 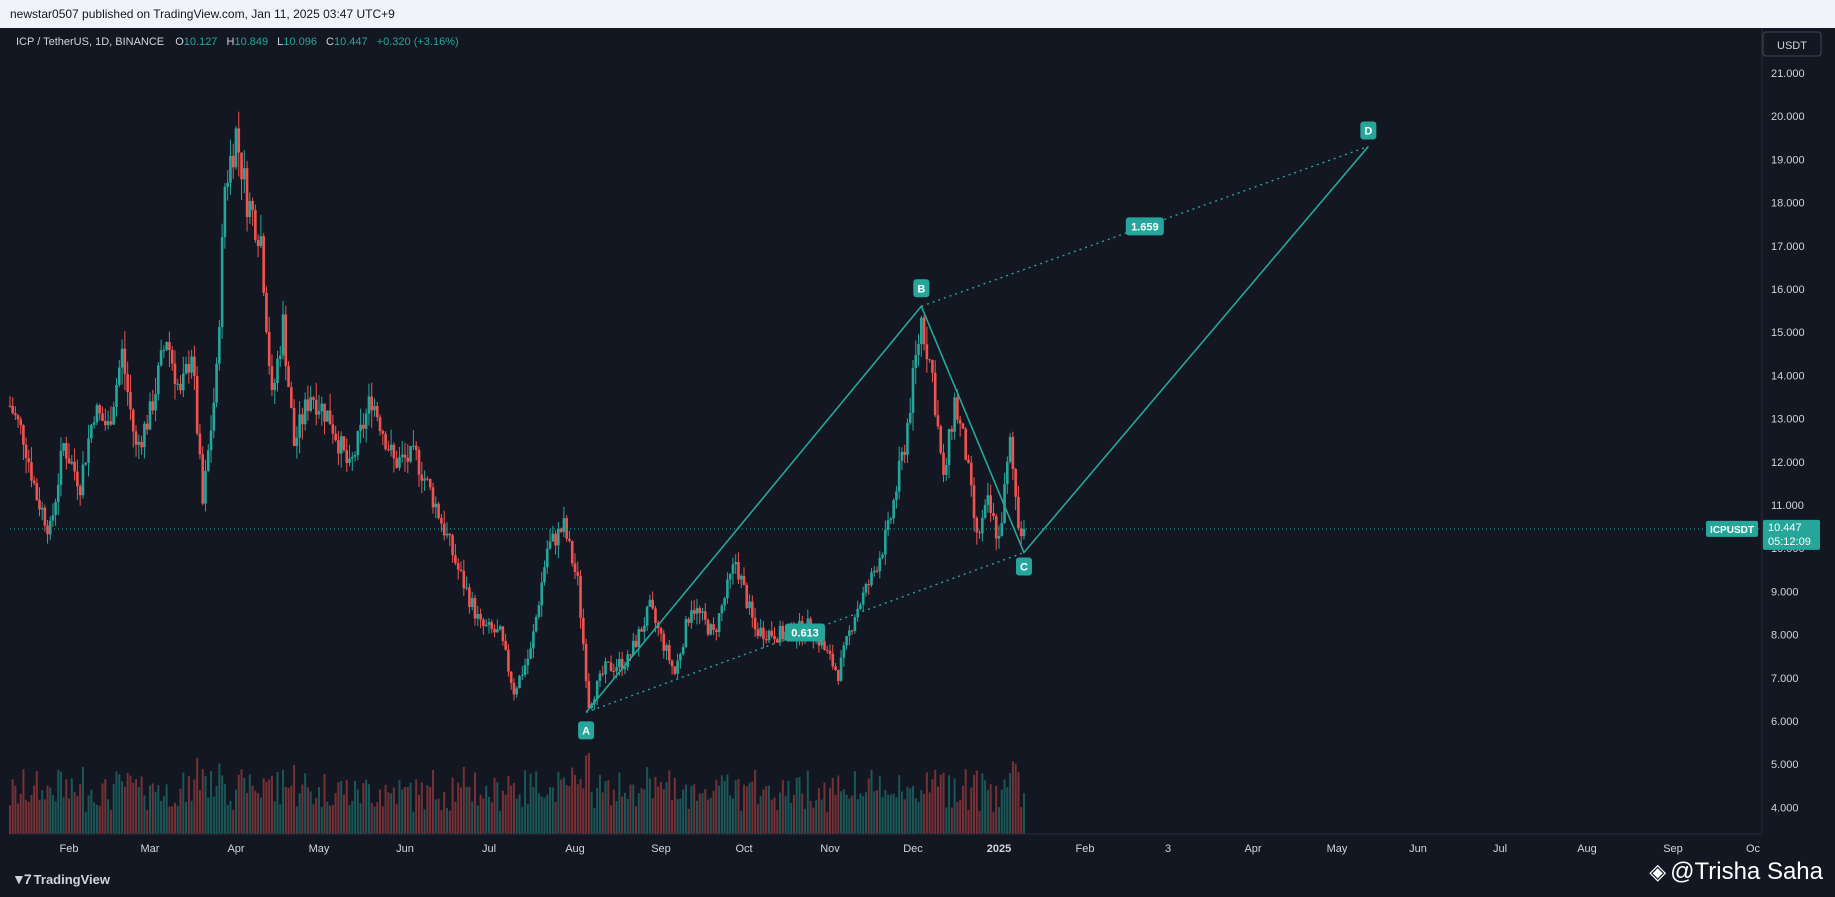 What do you see at coordinates (1792, 44) in the screenshot?
I see `currency-button` at bounding box center [1792, 44].